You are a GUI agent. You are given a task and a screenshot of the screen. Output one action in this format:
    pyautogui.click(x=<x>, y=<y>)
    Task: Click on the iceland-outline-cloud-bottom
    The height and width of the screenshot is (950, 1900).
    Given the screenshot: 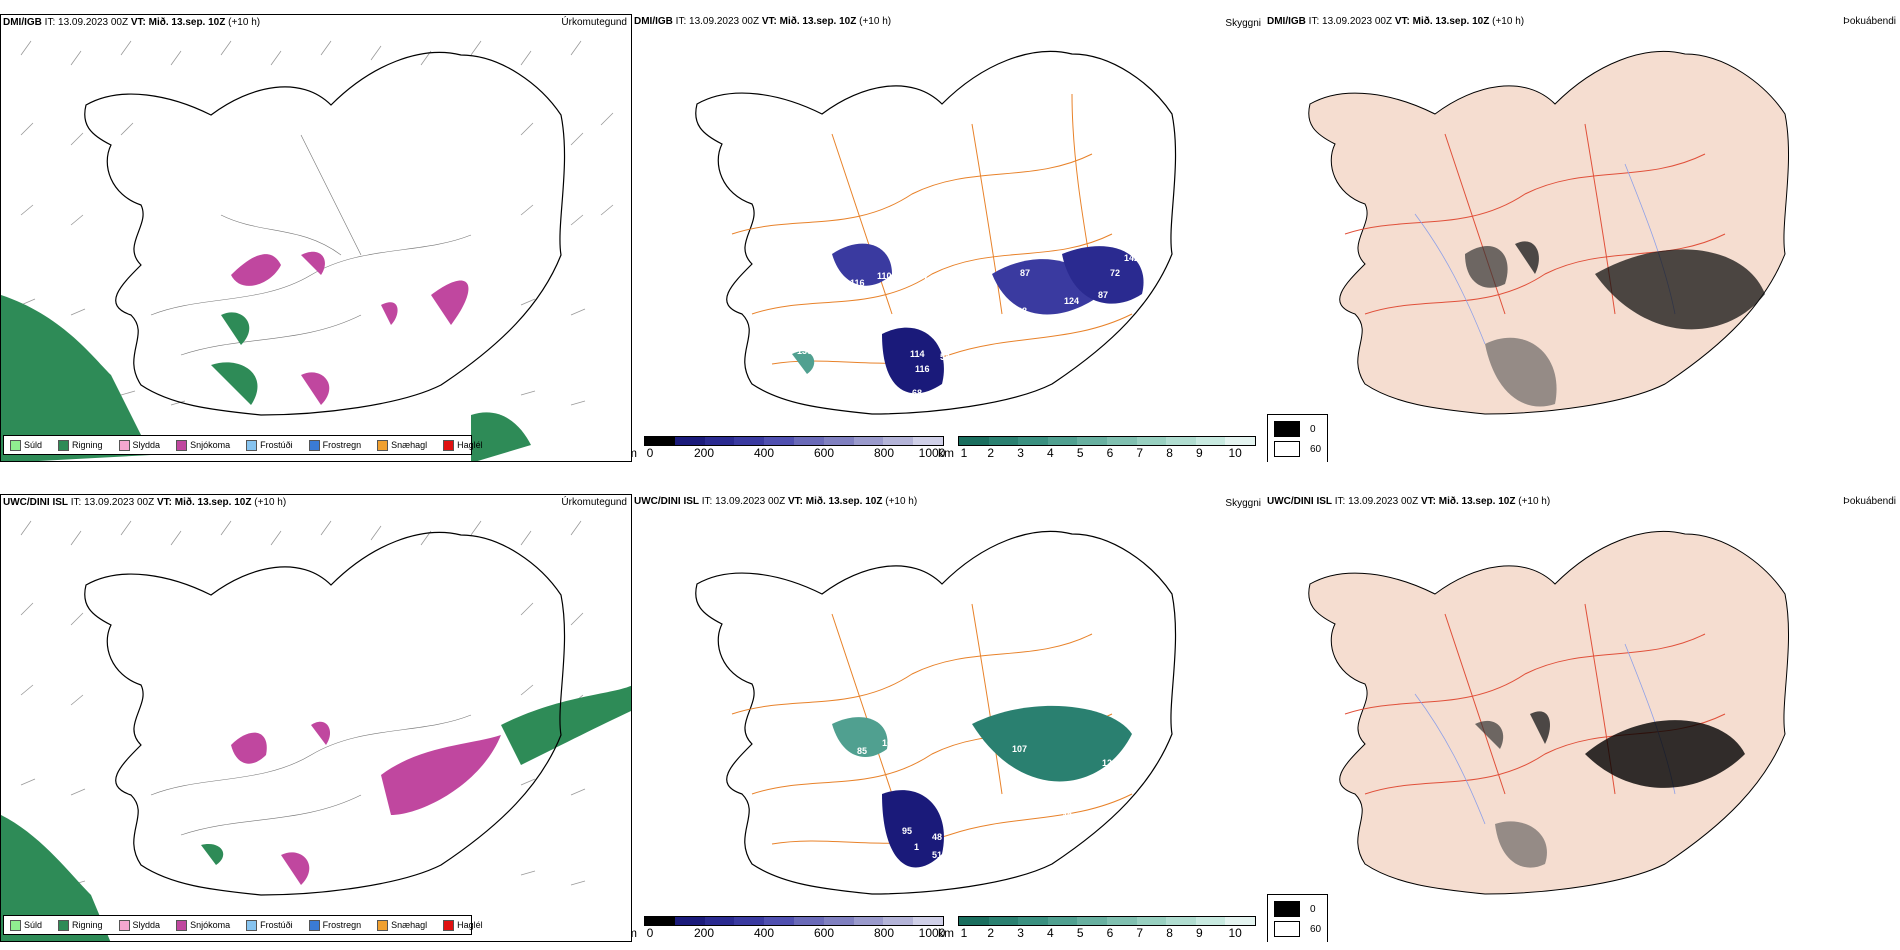 What is the action you would take?
    pyautogui.click(x=936, y=712)
    